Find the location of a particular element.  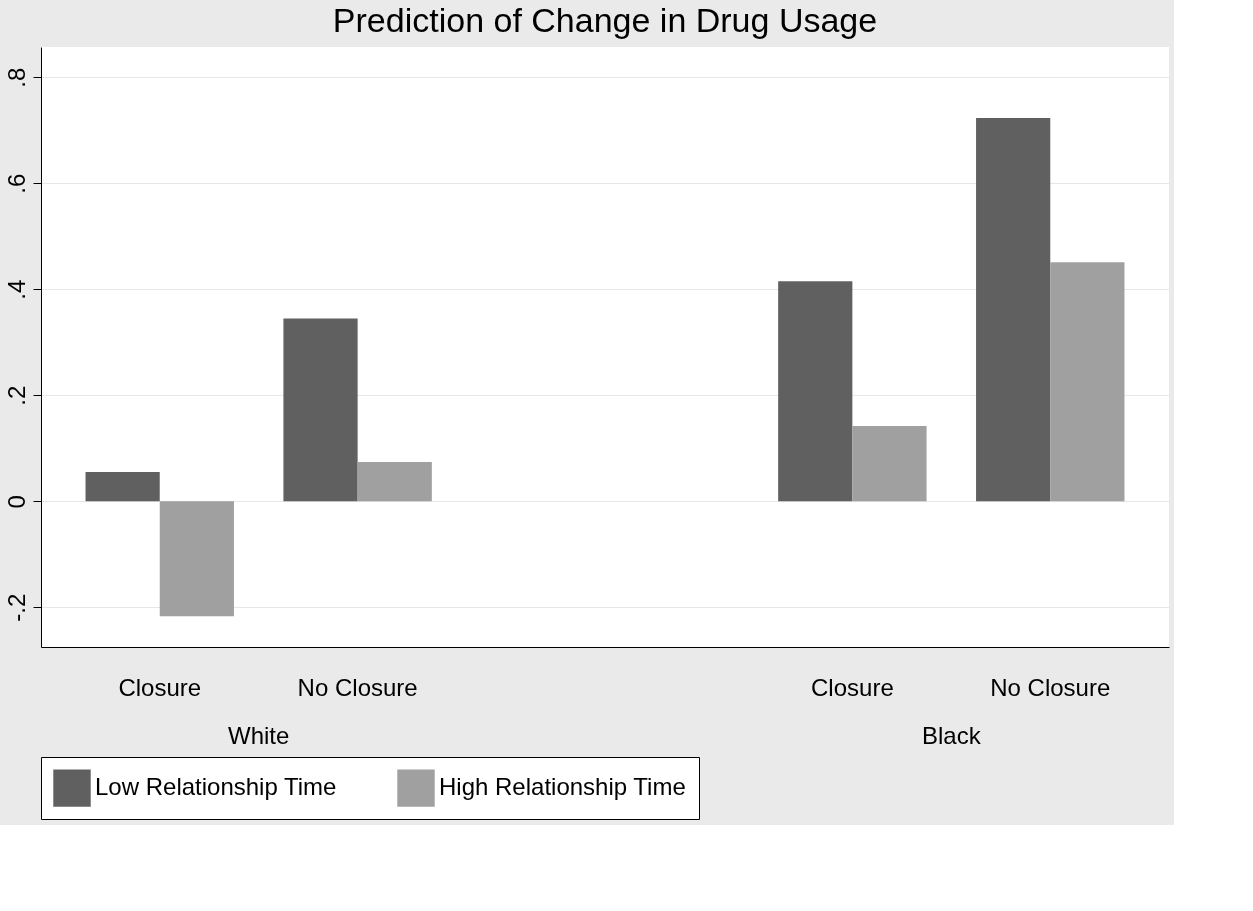

y-tick-label: .8 is located at coordinates (16, 77).